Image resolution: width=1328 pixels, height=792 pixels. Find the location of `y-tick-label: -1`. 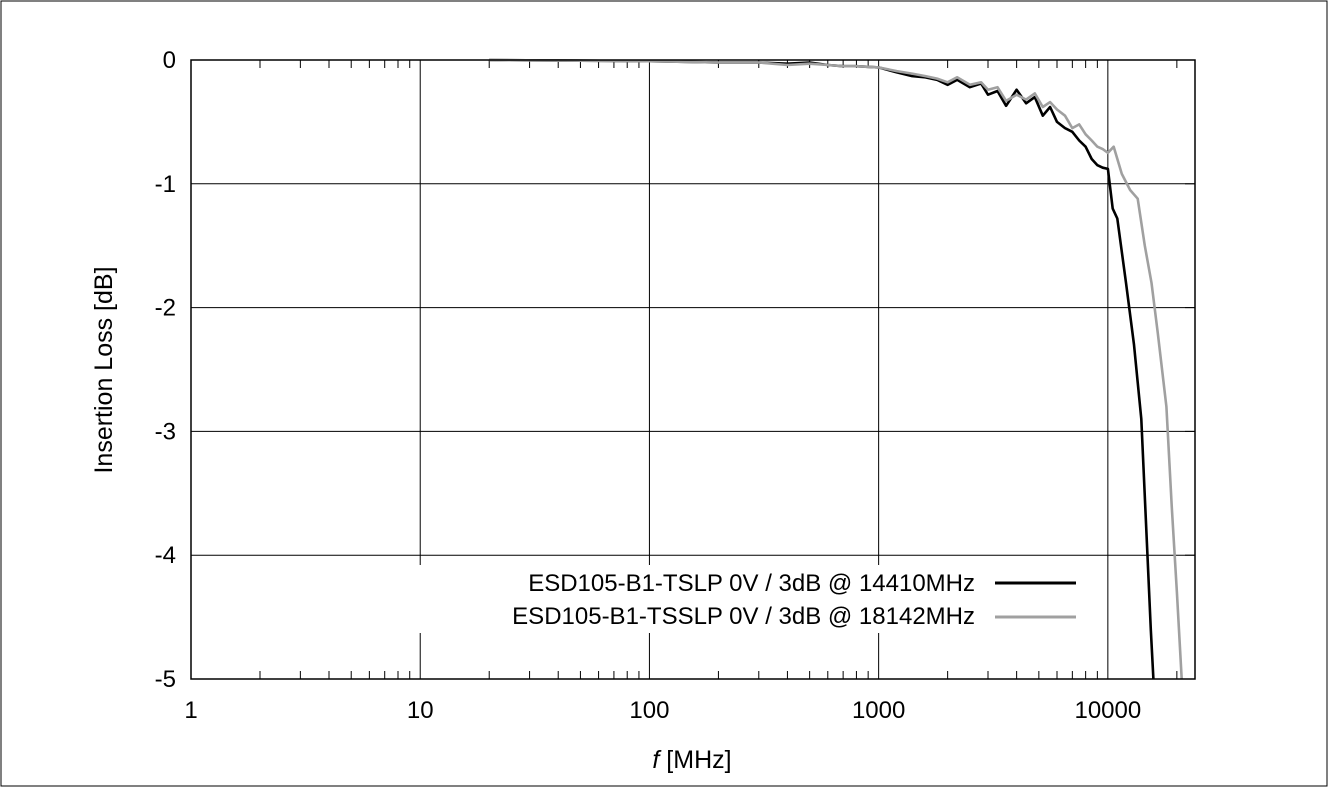

y-tick-label: -1 is located at coordinates (165, 184).